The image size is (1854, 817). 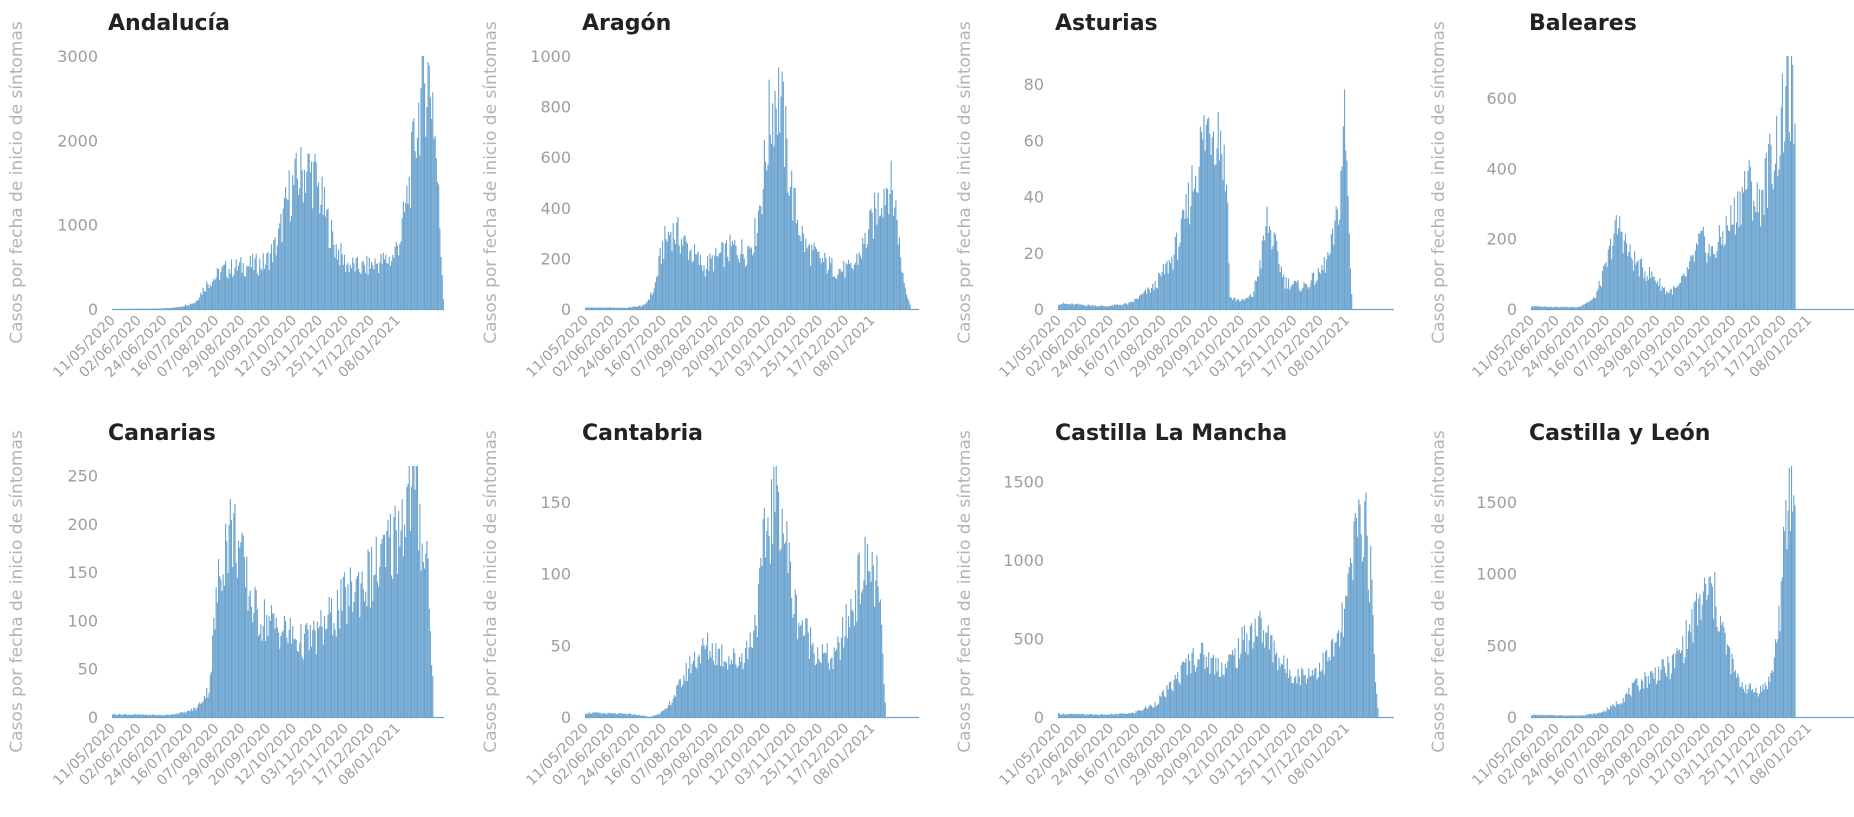 I want to click on y-tick-label: 500, so click(x=1501, y=645).